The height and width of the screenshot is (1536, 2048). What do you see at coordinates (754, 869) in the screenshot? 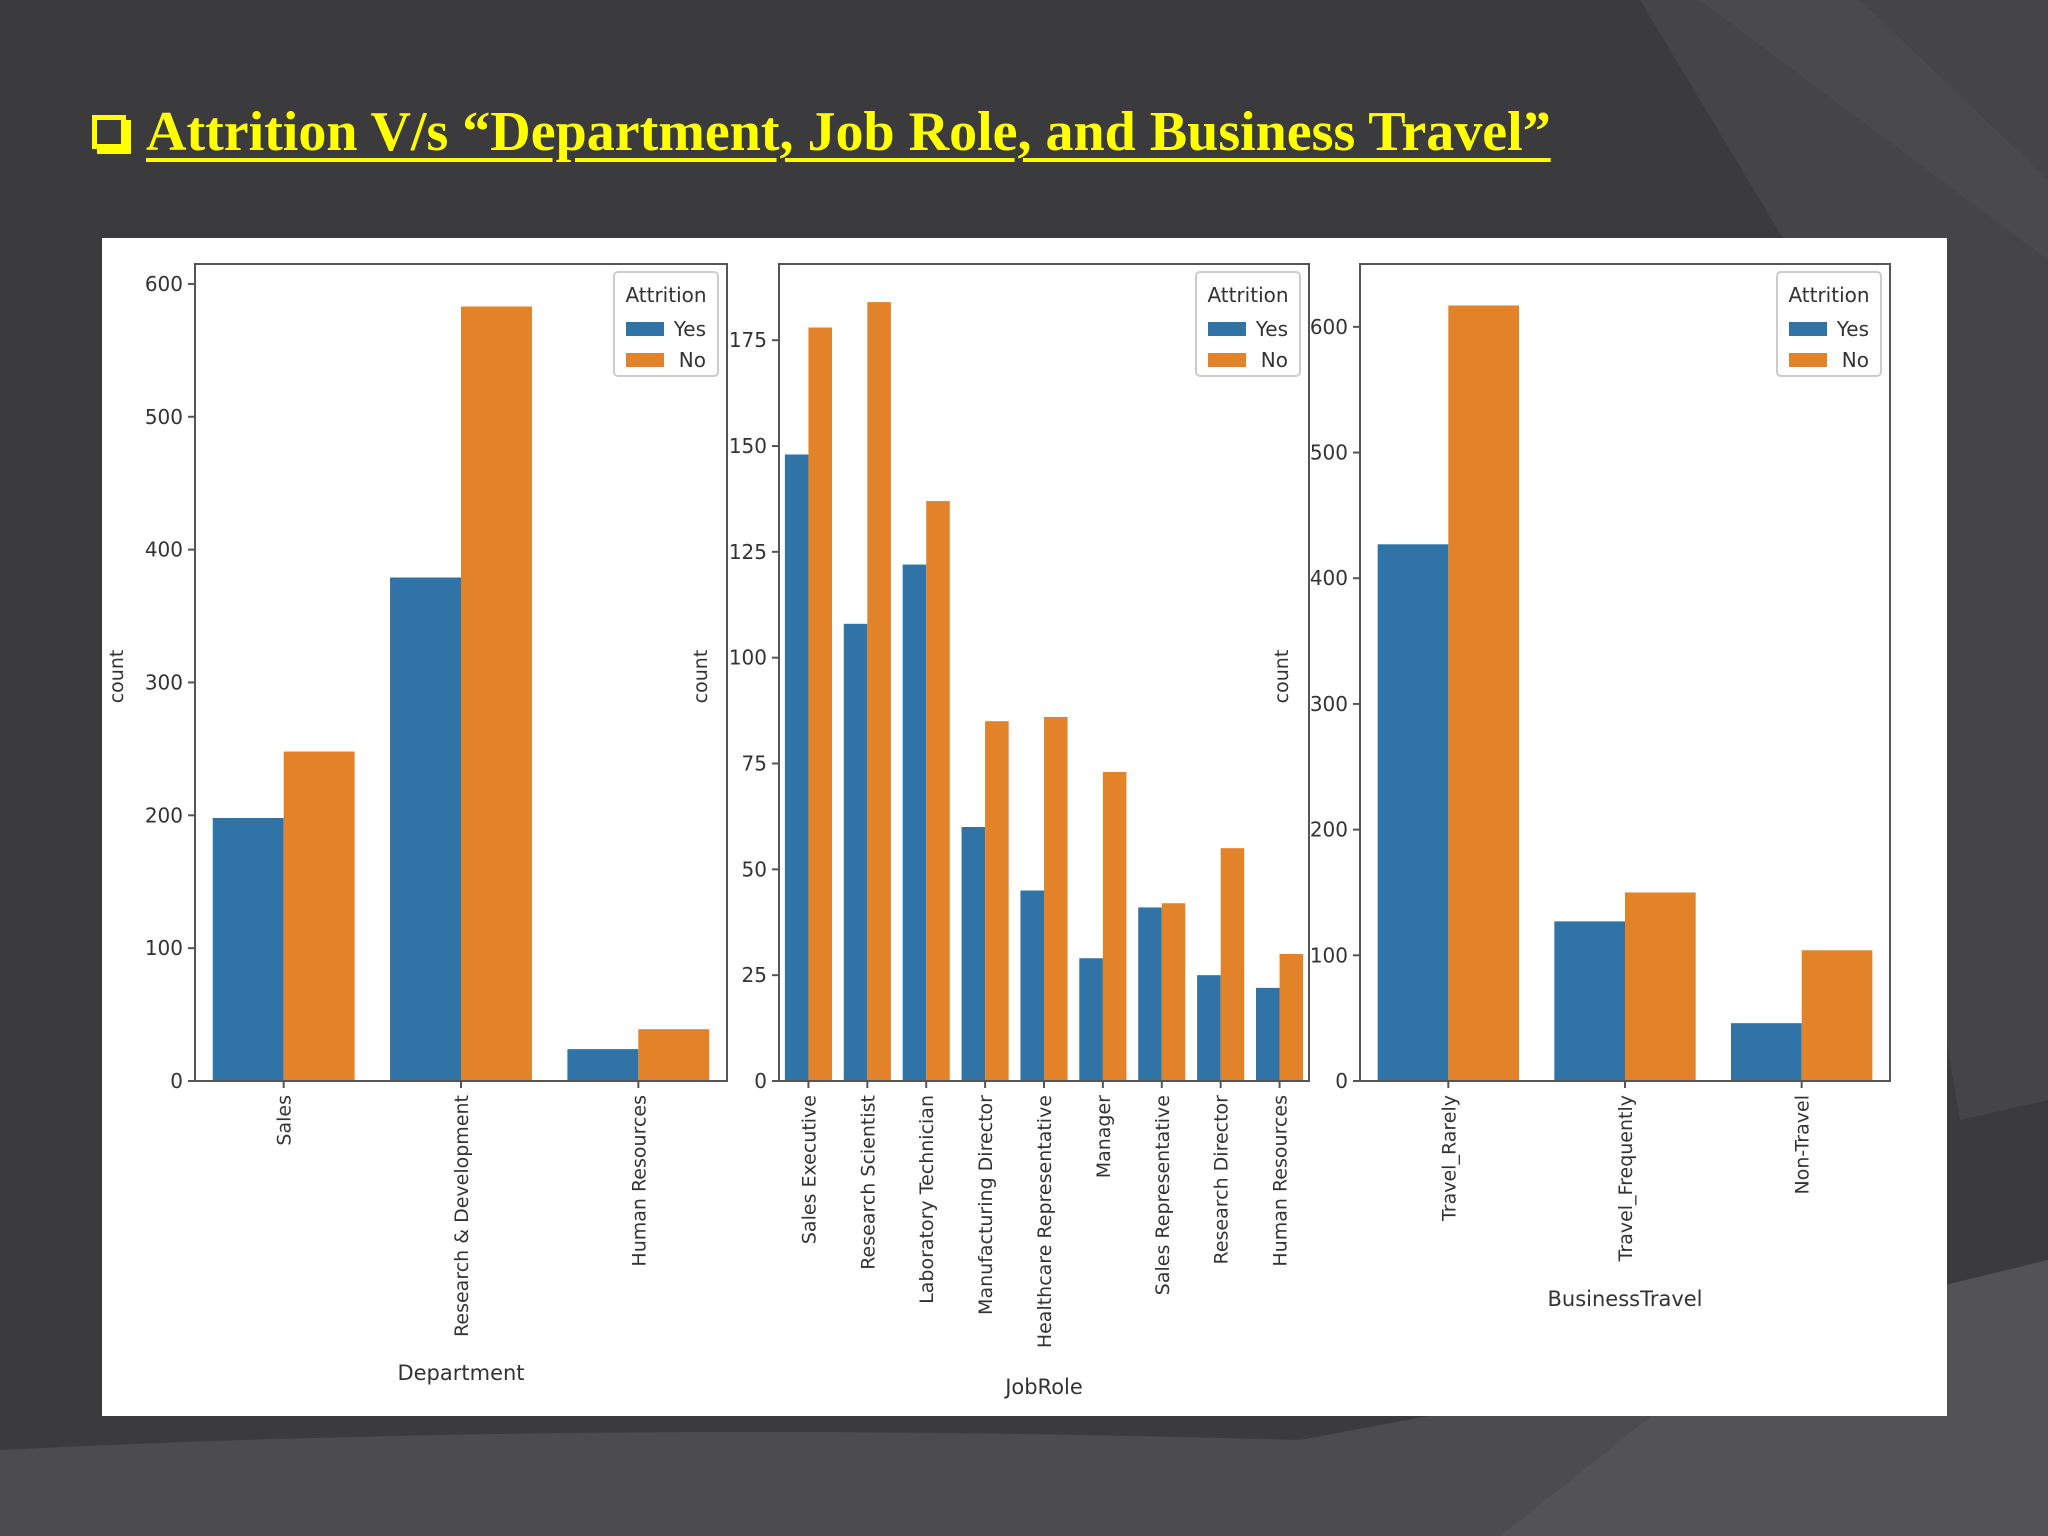
I see `y-tick-label: 50` at bounding box center [754, 869].